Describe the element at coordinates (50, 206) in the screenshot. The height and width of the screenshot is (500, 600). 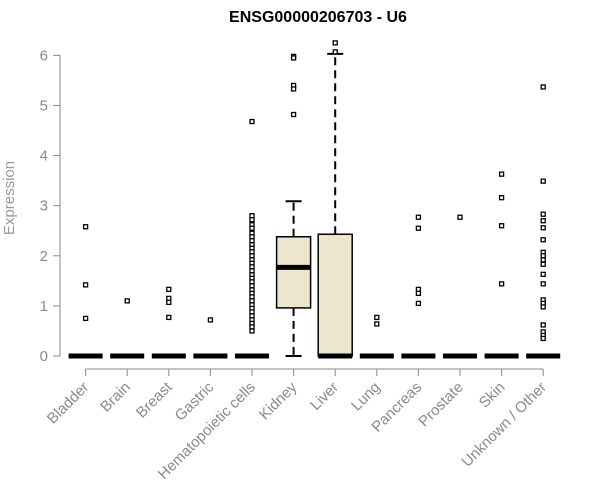
I see `y-axis: 0 1 2 3 4 5 6` at that location.